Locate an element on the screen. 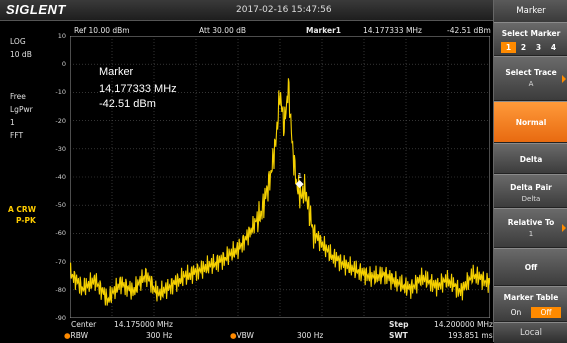 The image size is (567, 343). marker-number-1: 1 is located at coordinates (508, 47).